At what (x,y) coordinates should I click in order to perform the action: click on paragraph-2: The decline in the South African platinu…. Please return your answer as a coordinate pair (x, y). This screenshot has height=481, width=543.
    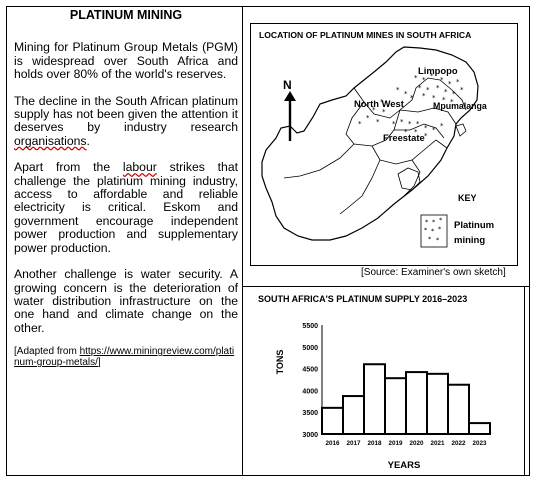
    Looking at the image, I should click on (126, 121).